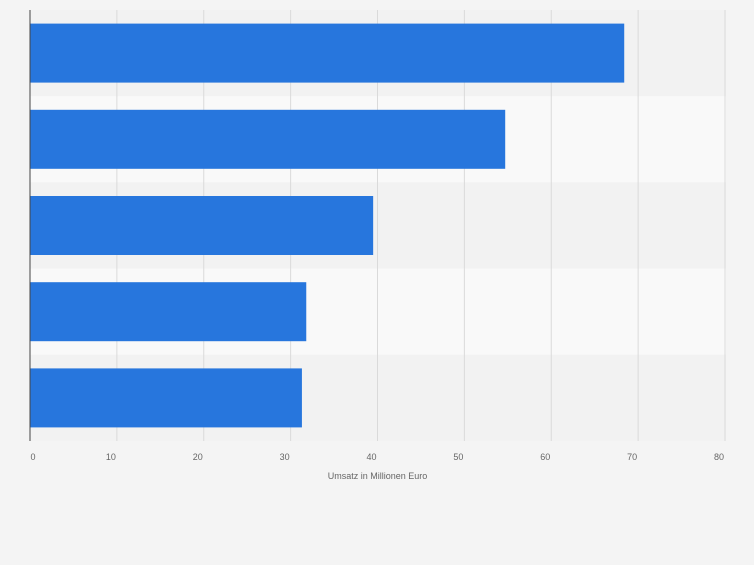 The image size is (754, 565). Describe the element at coordinates (285, 457) in the screenshot. I see `x-tick-label: 30` at that location.